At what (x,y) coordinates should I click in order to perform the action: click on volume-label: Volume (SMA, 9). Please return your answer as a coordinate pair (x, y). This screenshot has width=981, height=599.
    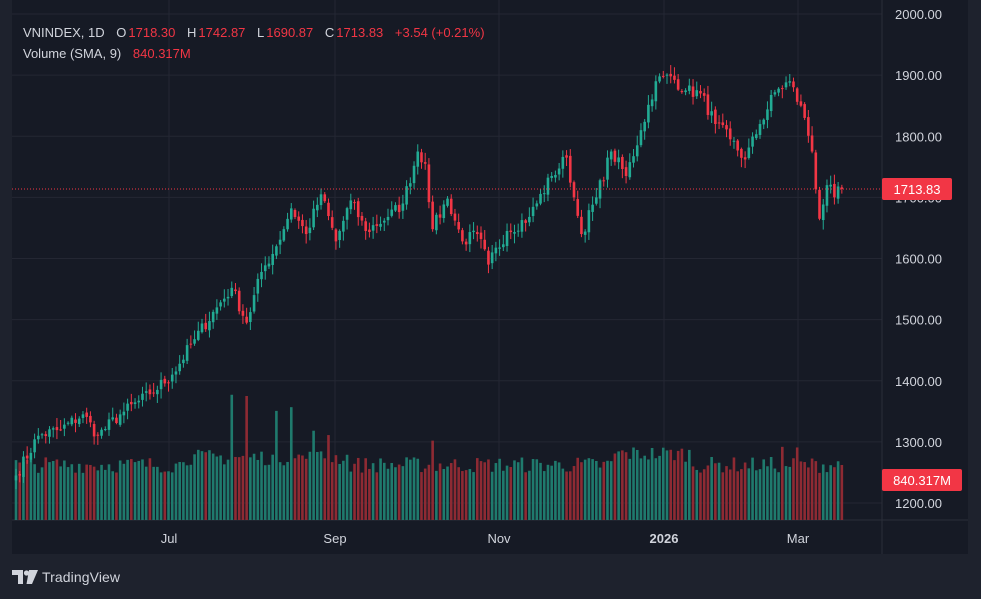
    Looking at the image, I should click on (72, 53).